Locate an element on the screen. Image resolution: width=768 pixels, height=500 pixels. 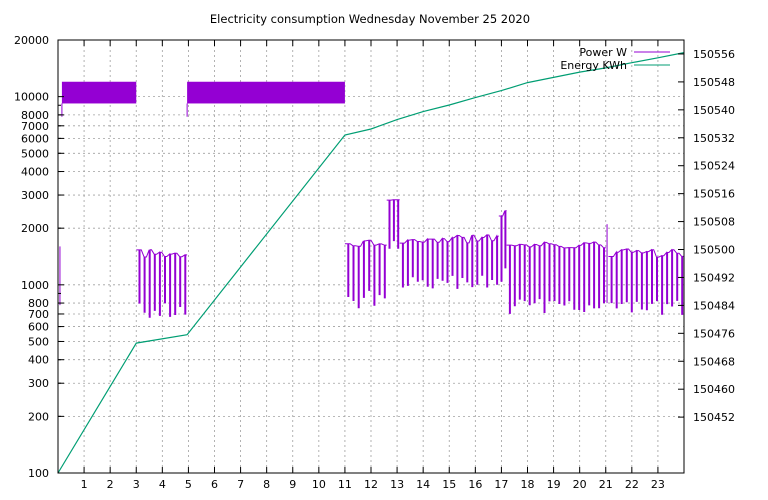
x-tick-label: 20 is located at coordinates (580, 484).